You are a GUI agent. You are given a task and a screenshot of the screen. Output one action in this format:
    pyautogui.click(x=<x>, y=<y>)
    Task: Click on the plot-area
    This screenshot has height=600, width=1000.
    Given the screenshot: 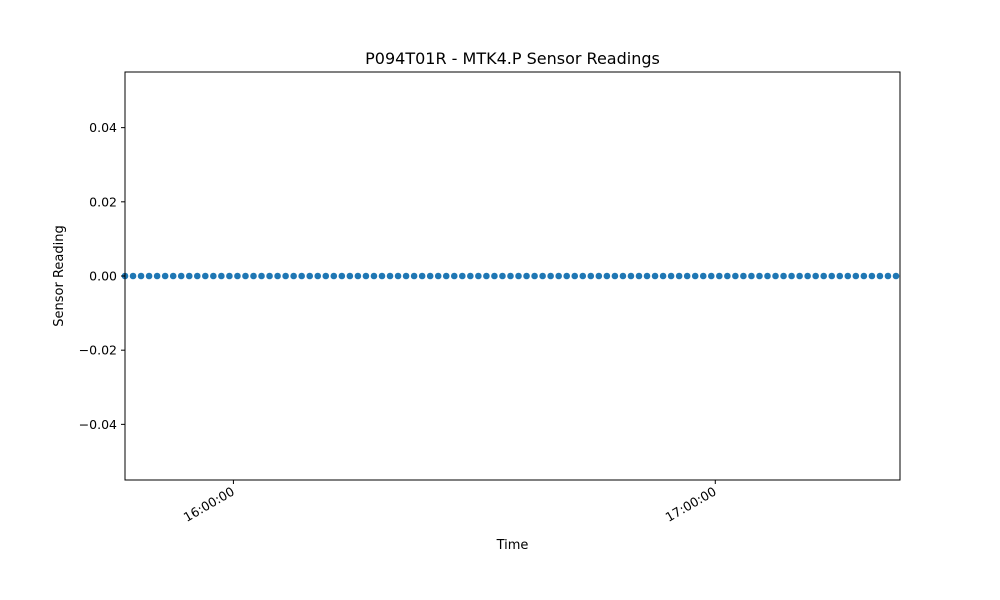 What is the action you would take?
    pyautogui.click(x=510, y=276)
    